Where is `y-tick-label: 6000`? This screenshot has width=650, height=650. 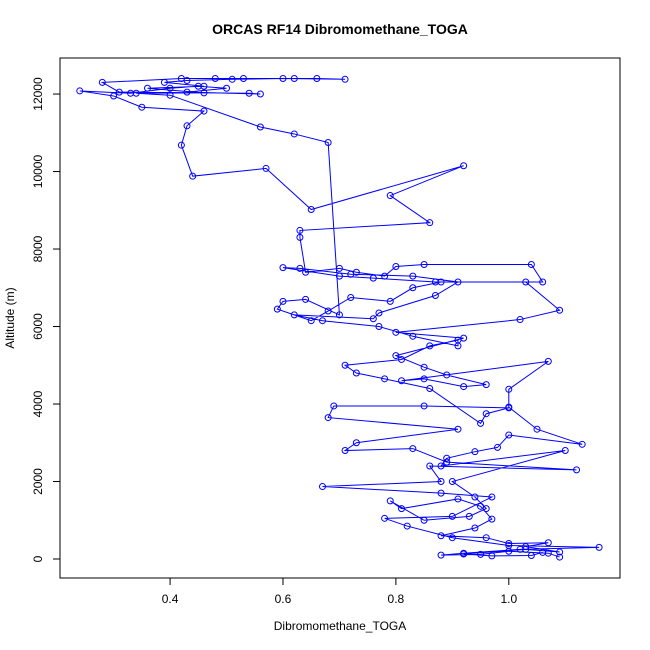 y-tick-label: 6000 is located at coordinates (38, 326).